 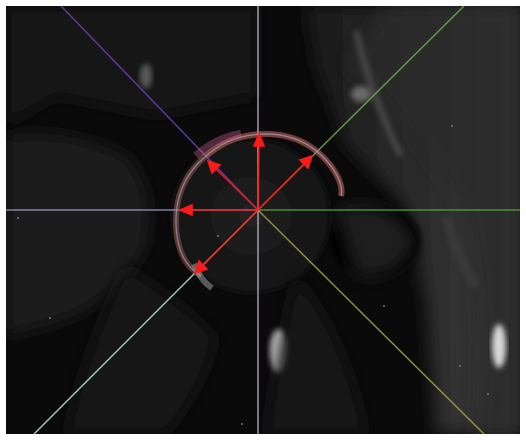 I want to click on arrow-upper-left, so click(x=232, y=185).